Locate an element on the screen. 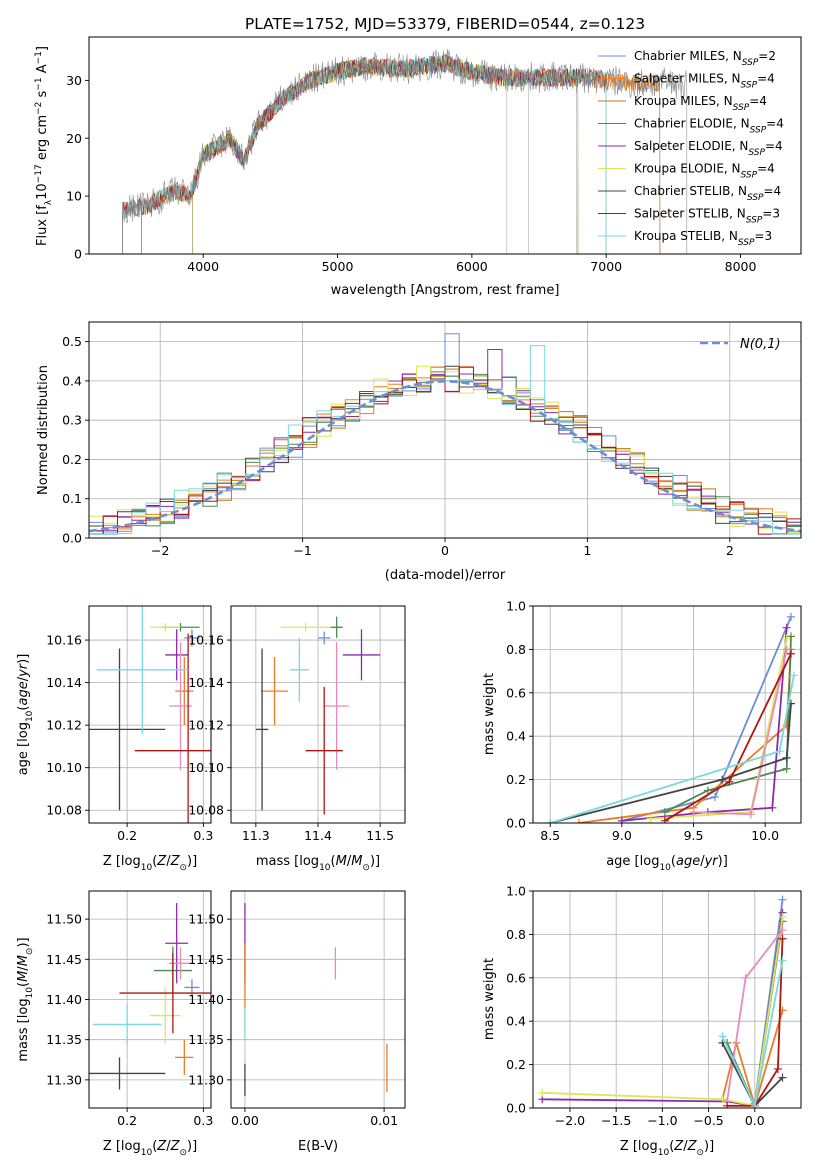 Image resolution: width=819 pixels, height=1170 pixels. y-axis-label: mass weight is located at coordinates (489, 999).